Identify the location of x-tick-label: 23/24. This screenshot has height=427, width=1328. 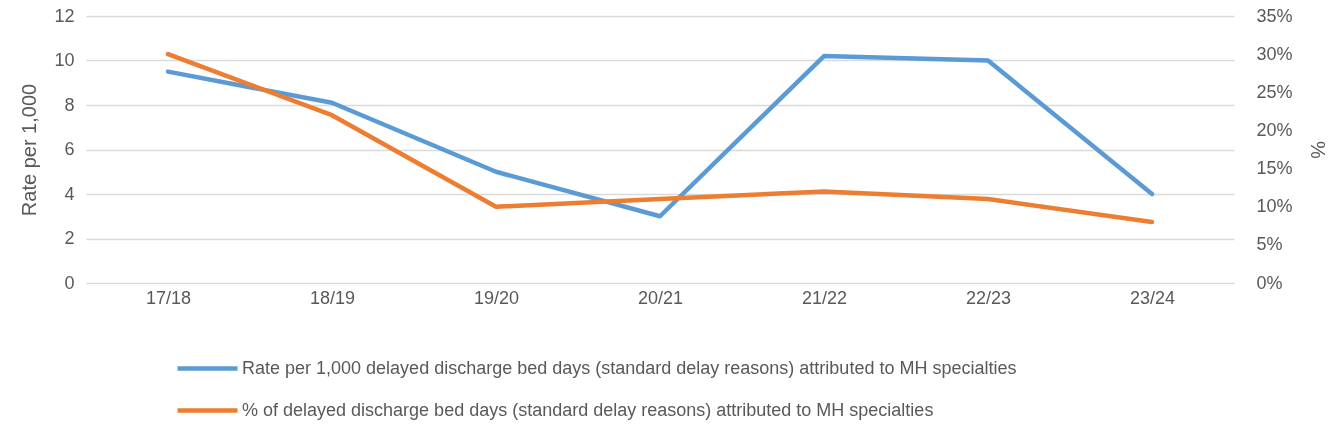
(1152, 297).